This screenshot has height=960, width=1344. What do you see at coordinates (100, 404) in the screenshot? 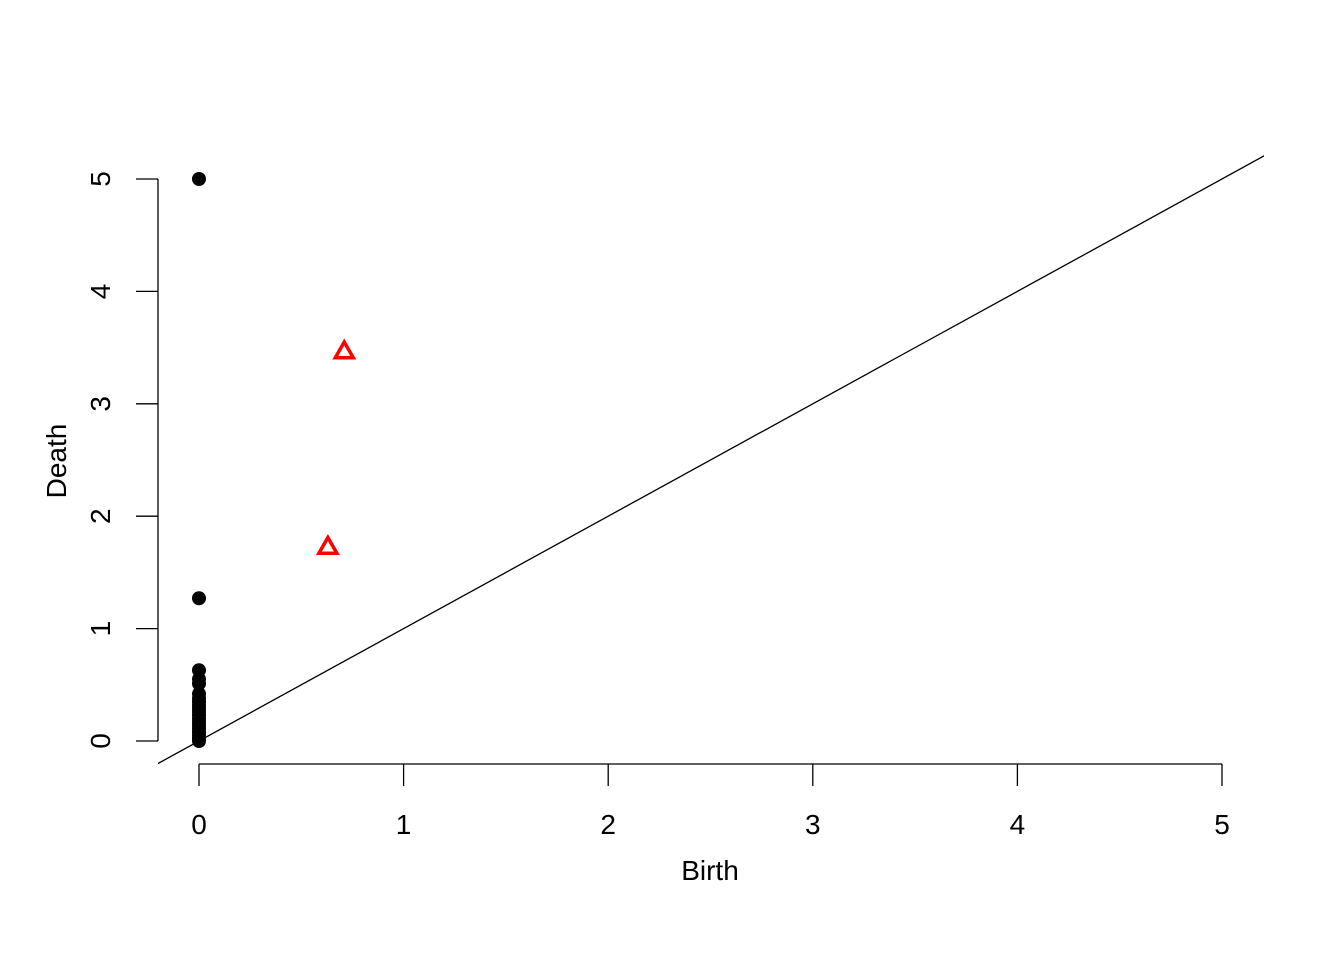
I see `y-tick-label: 3` at bounding box center [100, 404].